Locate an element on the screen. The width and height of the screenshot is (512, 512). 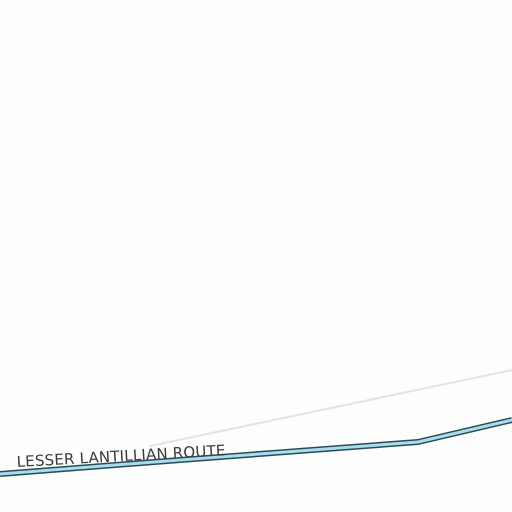
secondary-route-line is located at coordinates (330, 408).